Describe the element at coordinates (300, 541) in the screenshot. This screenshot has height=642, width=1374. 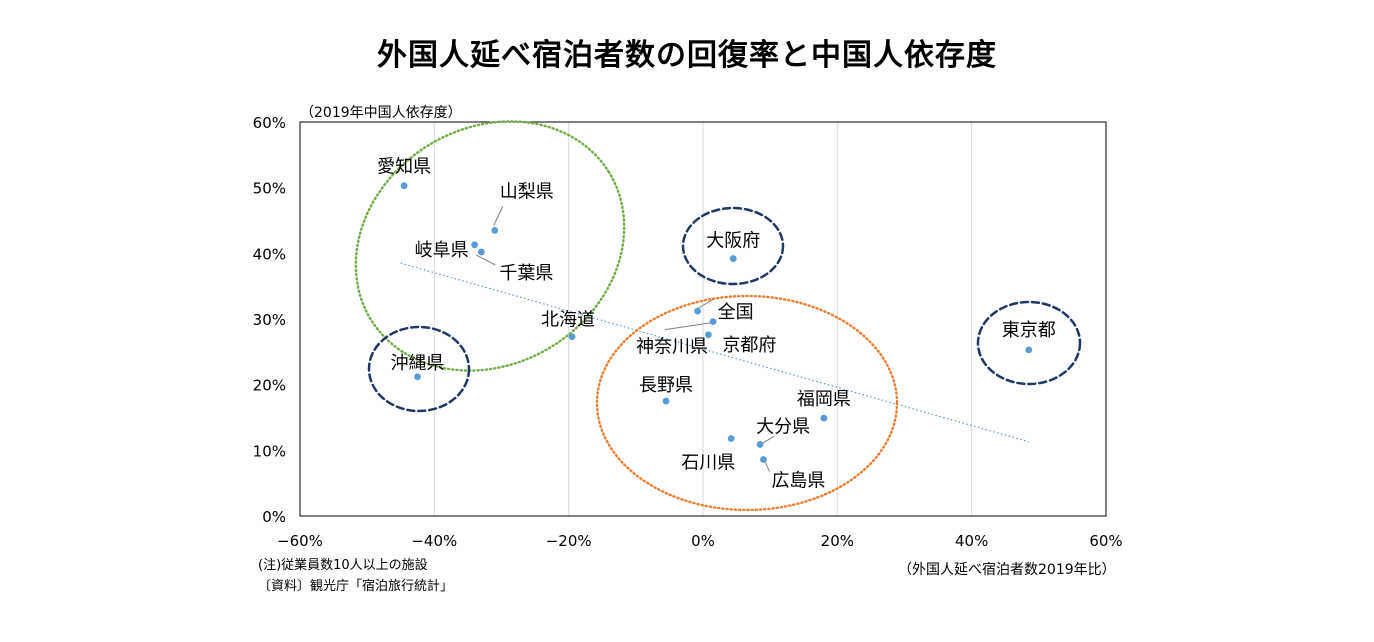
I see `x-tick-label: −60%` at that location.